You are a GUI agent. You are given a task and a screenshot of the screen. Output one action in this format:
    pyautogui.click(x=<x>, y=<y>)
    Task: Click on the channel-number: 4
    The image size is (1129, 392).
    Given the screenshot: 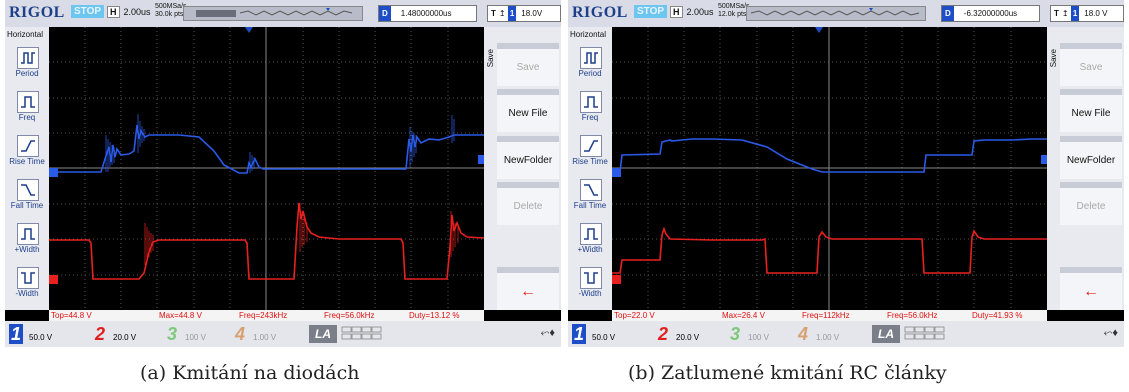 What is the action you would take?
    pyautogui.click(x=239, y=334)
    